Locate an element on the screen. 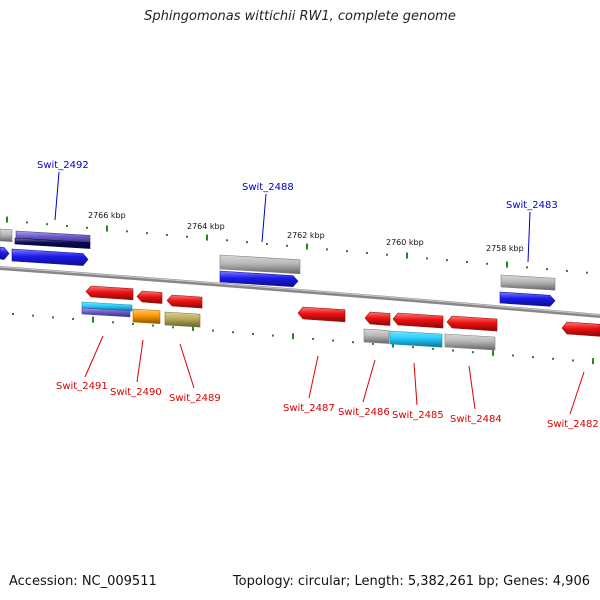  backbone-highlight is located at coordinates (300, 291).